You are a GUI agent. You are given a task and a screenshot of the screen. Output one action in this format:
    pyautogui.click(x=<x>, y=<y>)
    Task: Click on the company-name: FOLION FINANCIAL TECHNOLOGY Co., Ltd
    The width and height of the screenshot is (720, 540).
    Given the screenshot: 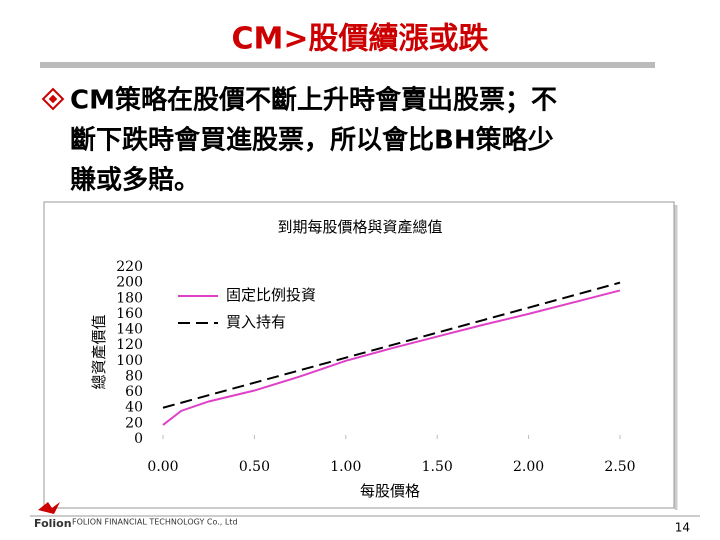 What is the action you would take?
    pyautogui.click(x=155, y=522)
    